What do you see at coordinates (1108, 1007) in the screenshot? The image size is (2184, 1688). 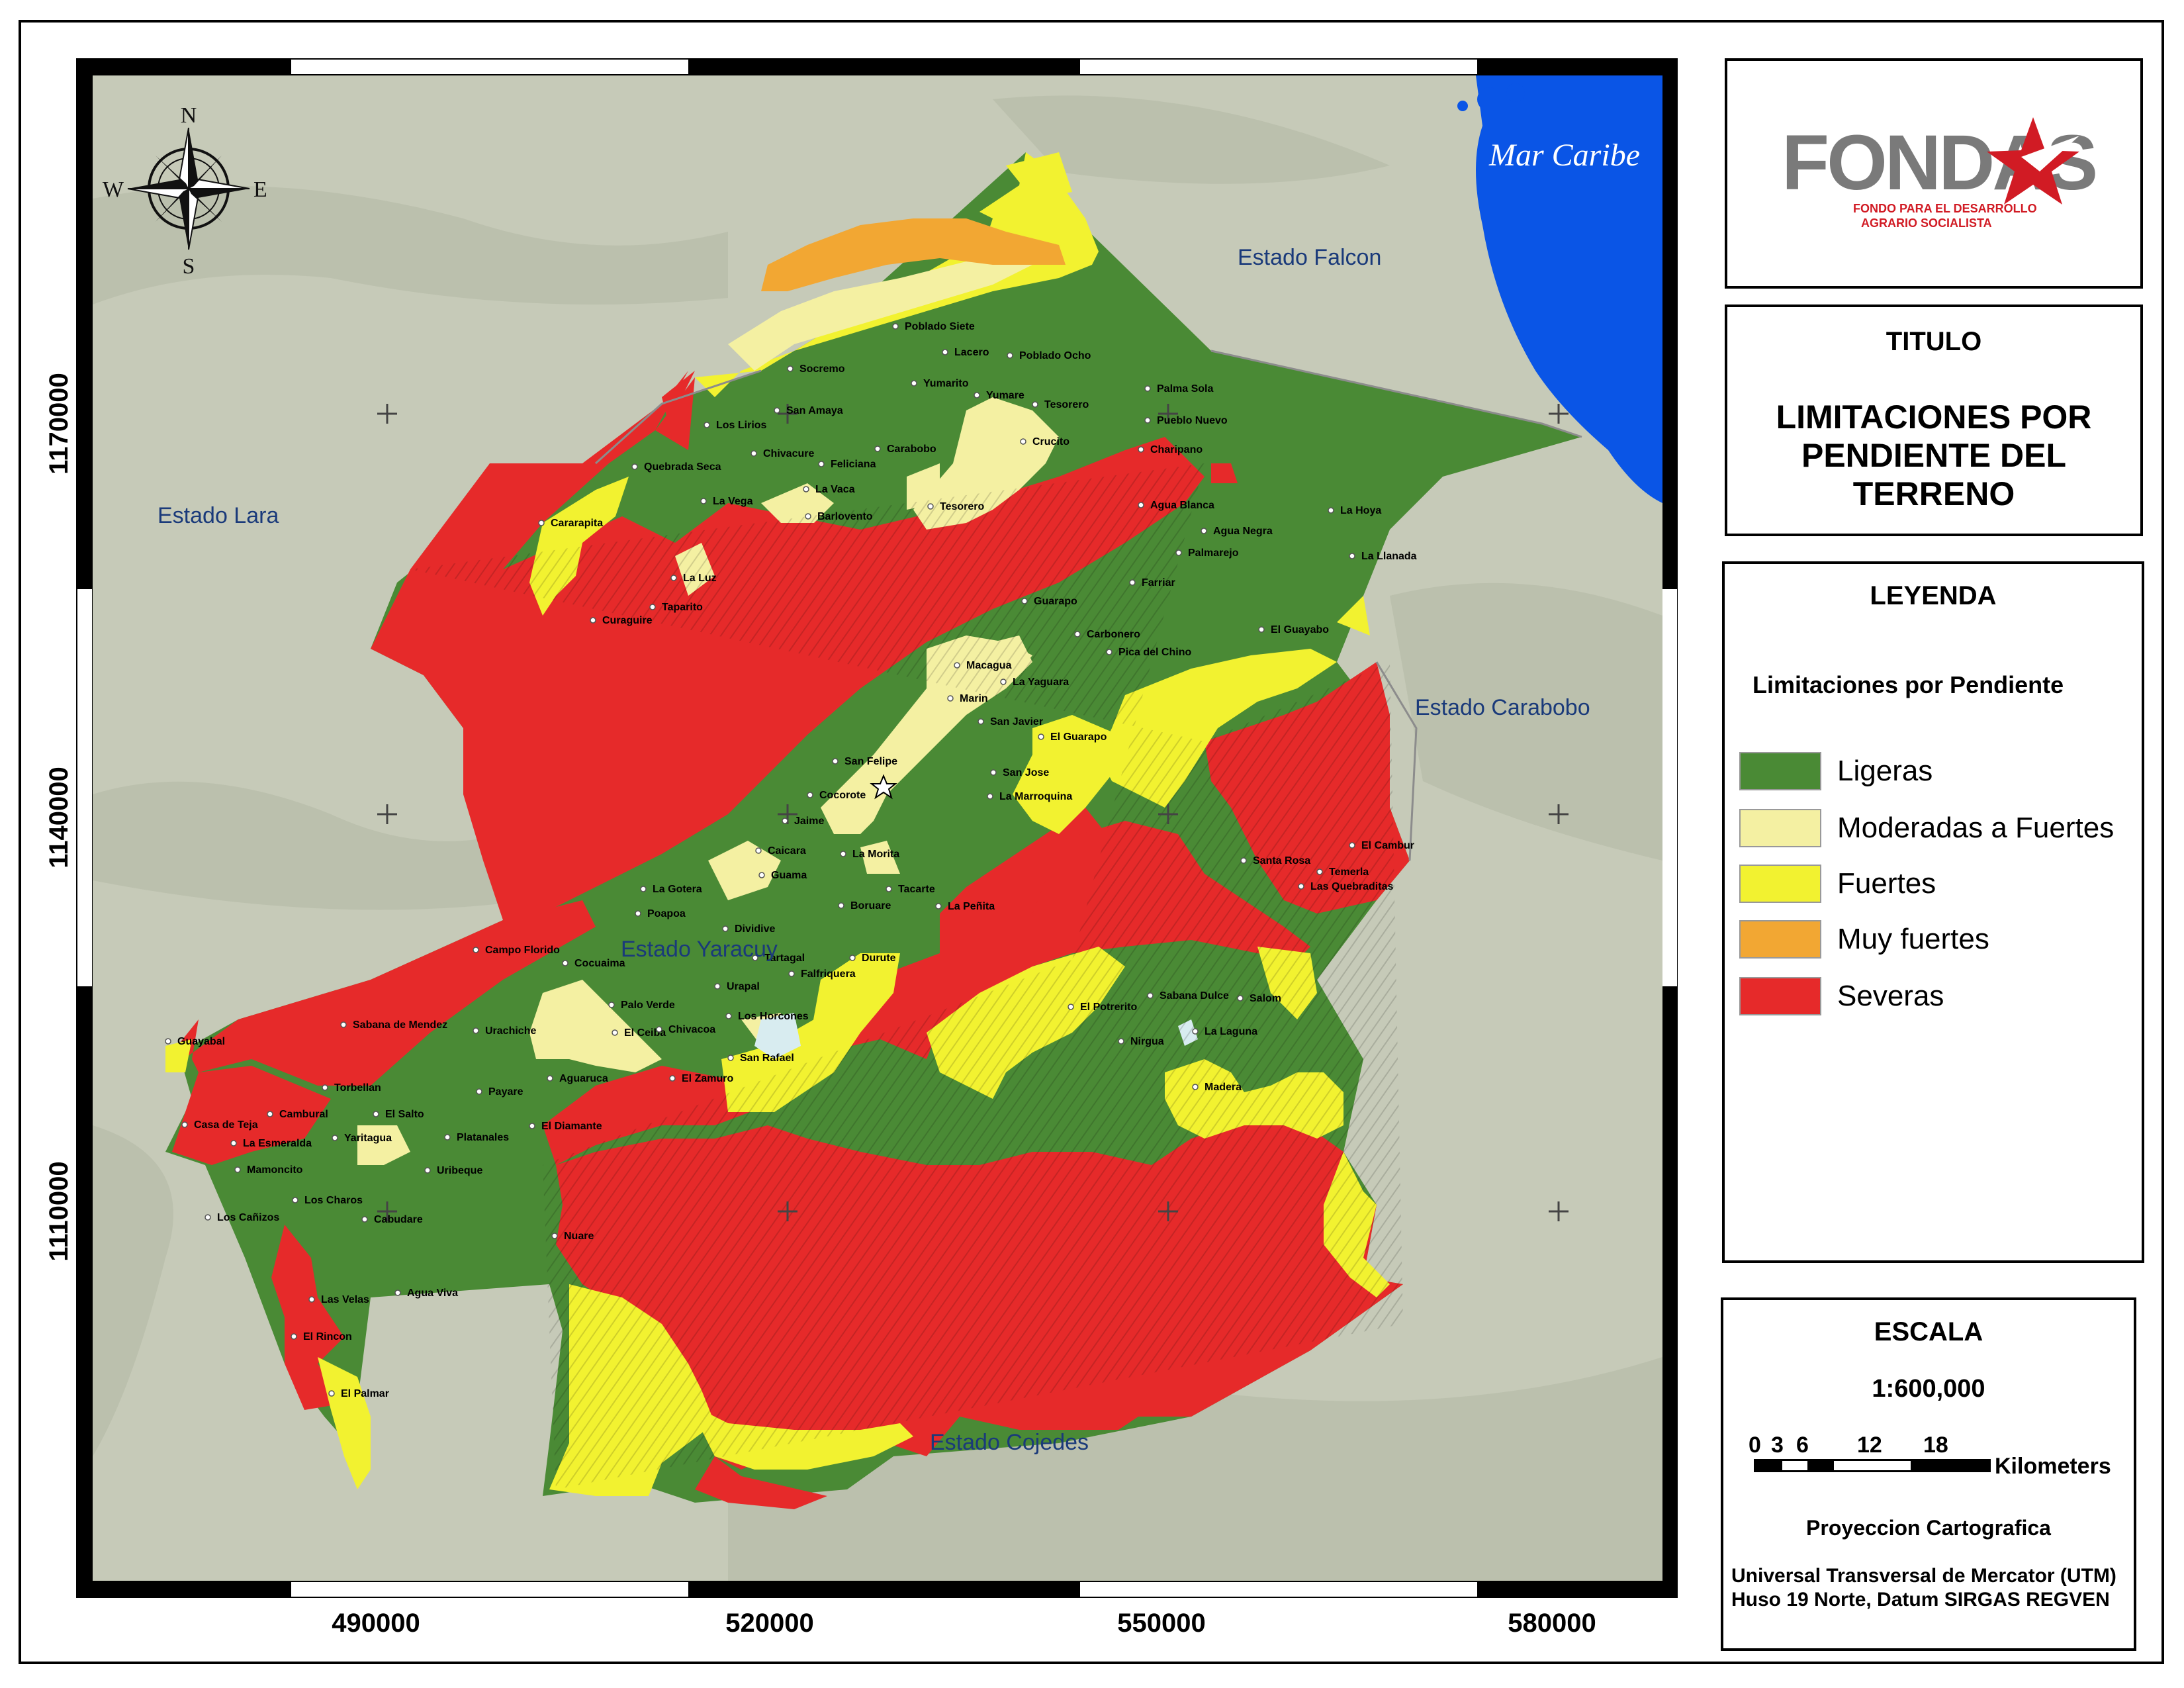 I see `place-label: El Potrerito` at bounding box center [1108, 1007].